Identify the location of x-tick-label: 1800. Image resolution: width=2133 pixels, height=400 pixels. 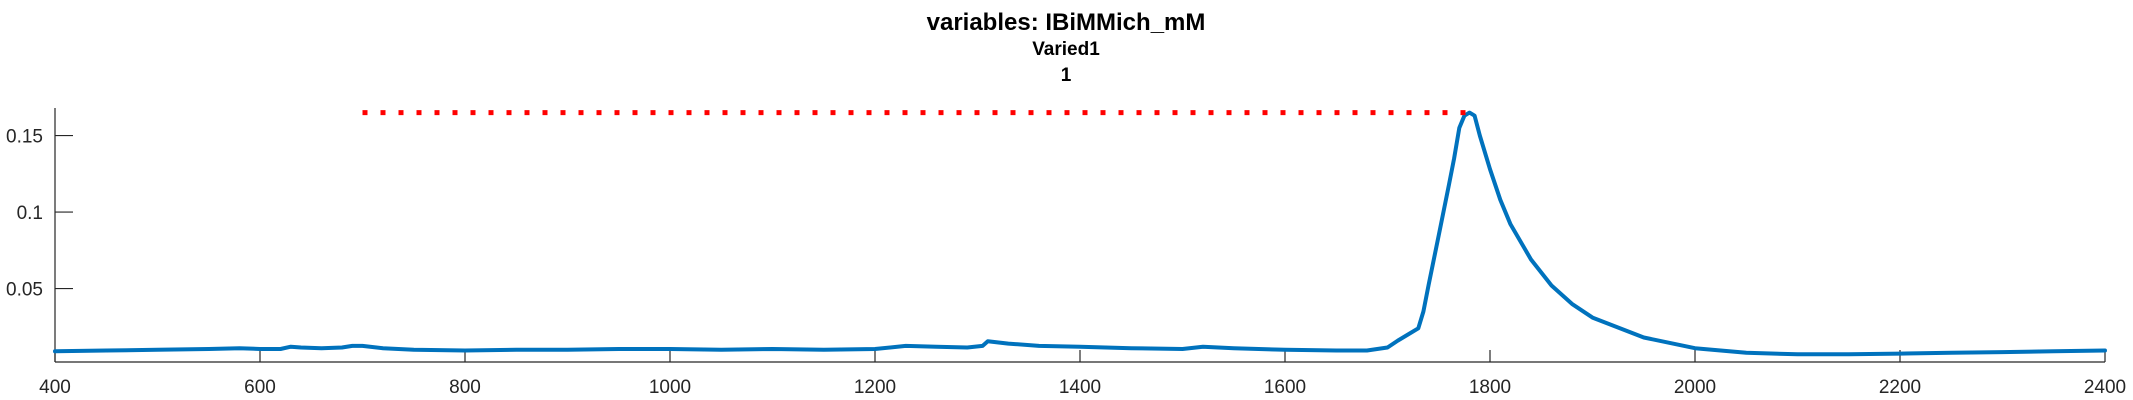
(1490, 387).